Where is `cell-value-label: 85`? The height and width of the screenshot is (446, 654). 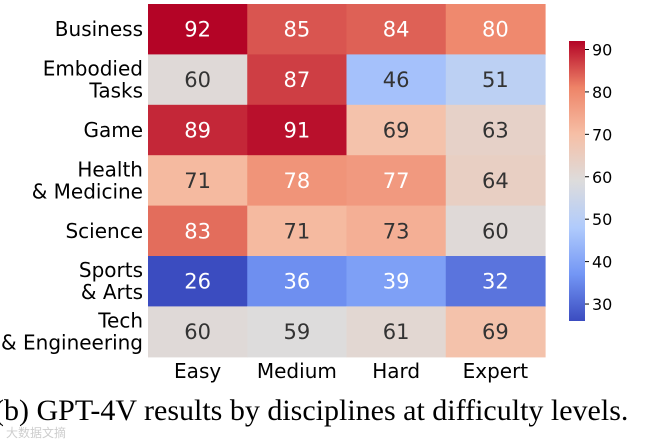 cell-value-label: 85 is located at coordinates (297, 30).